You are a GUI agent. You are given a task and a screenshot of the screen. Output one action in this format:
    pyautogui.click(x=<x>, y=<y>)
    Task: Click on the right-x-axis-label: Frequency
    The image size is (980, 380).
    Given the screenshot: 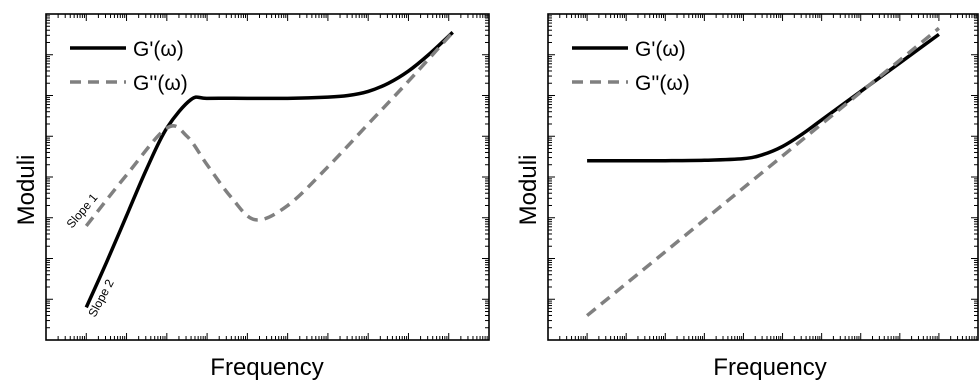 What is the action you would take?
    pyautogui.click(x=769, y=367)
    